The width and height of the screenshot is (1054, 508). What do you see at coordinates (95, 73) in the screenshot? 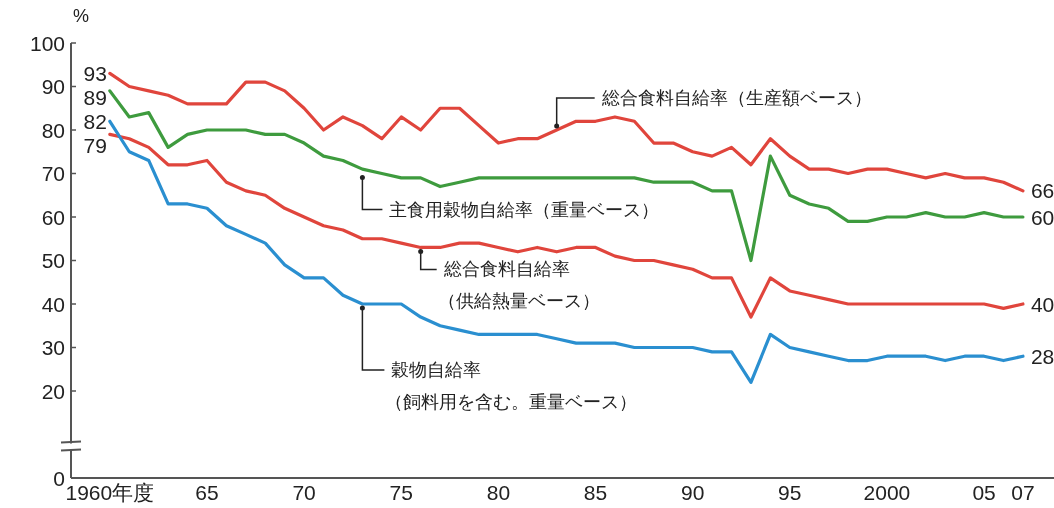
I see `data-label: 93` at bounding box center [95, 73].